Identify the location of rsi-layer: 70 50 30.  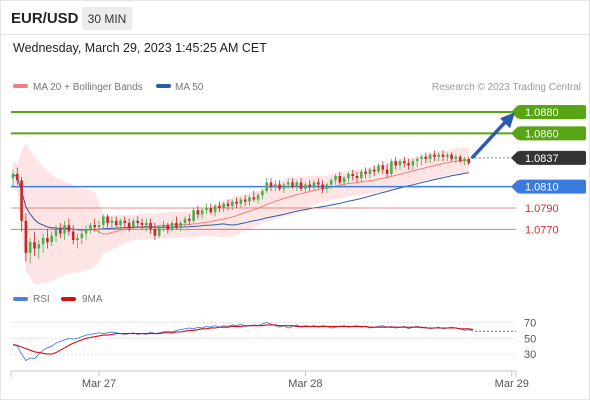
(273, 339).